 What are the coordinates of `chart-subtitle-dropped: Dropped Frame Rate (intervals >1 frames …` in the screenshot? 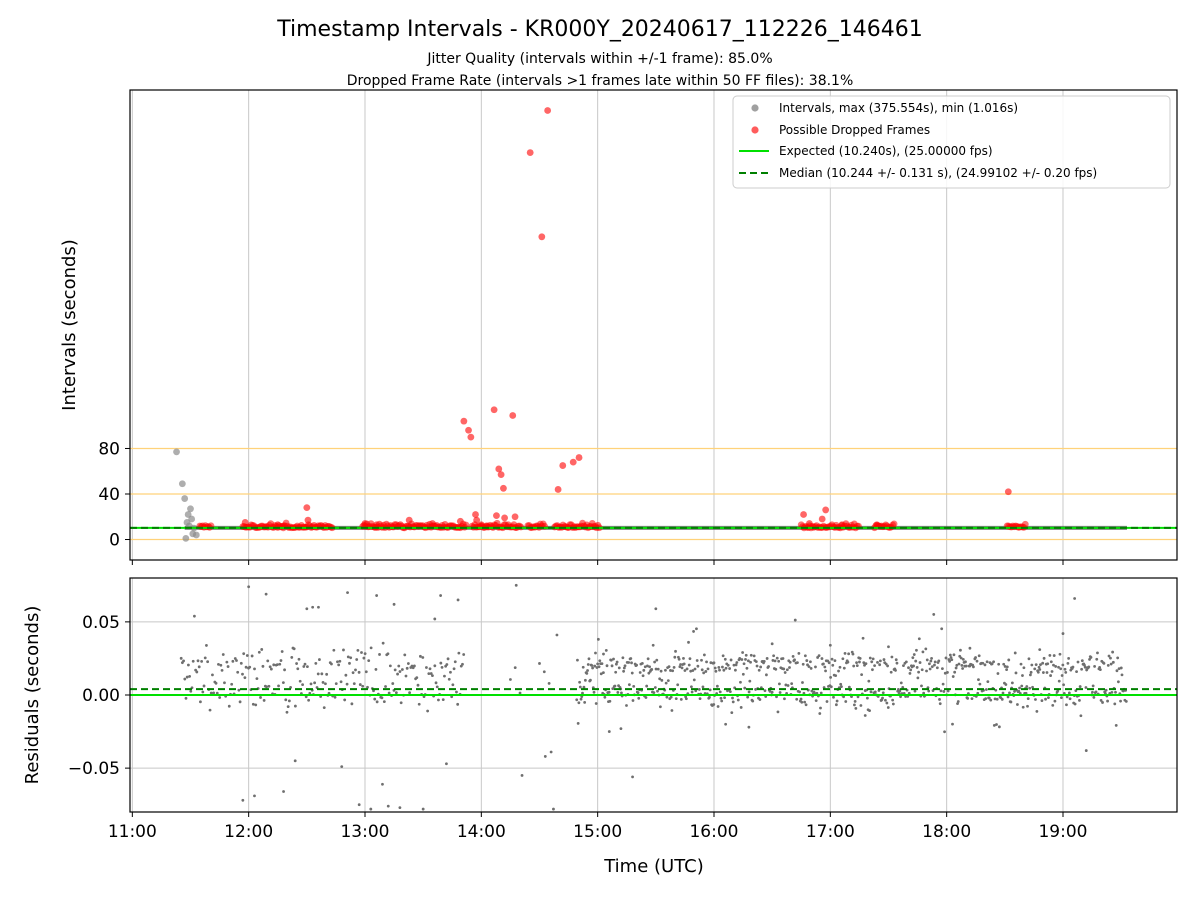 It's located at (600, 81).